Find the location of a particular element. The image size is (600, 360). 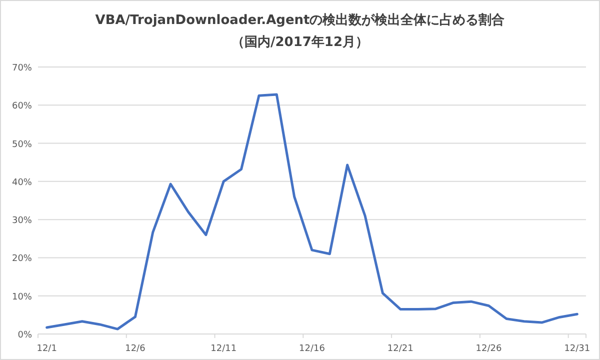

y-tick-label: 30% is located at coordinates (22, 221).